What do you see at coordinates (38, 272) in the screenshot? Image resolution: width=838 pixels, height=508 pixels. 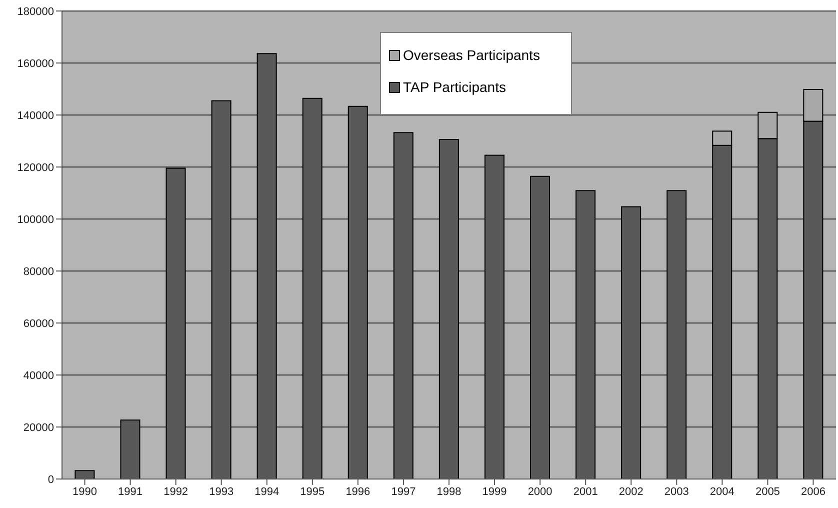 I see `y-tick-label: 80000` at bounding box center [38, 272].